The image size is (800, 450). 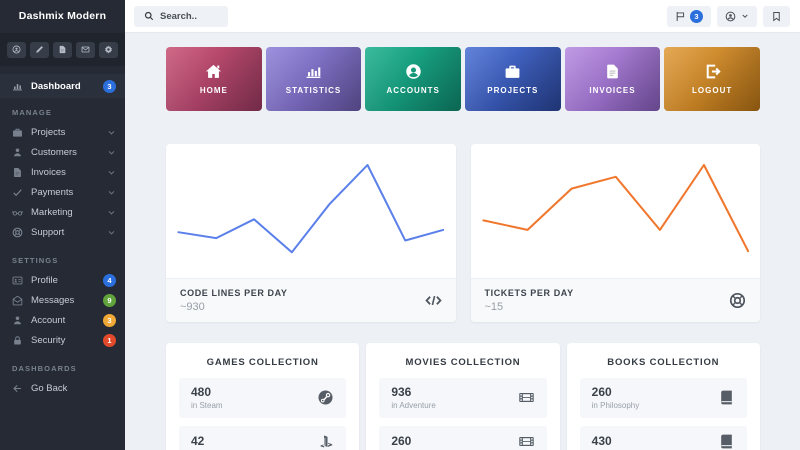 What do you see at coordinates (44, 368) in the screenshot?
I see `section-label-dashboards: DASHBOARDS` at bounding box center [44, 368].